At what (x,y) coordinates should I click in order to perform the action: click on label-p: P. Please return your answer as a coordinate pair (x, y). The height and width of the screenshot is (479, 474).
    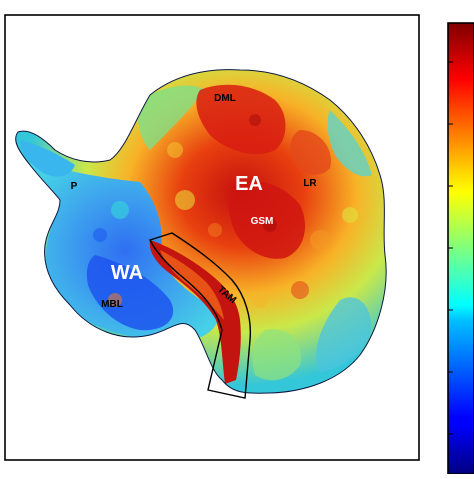
    Looking at the image, I should click on (74, 186).